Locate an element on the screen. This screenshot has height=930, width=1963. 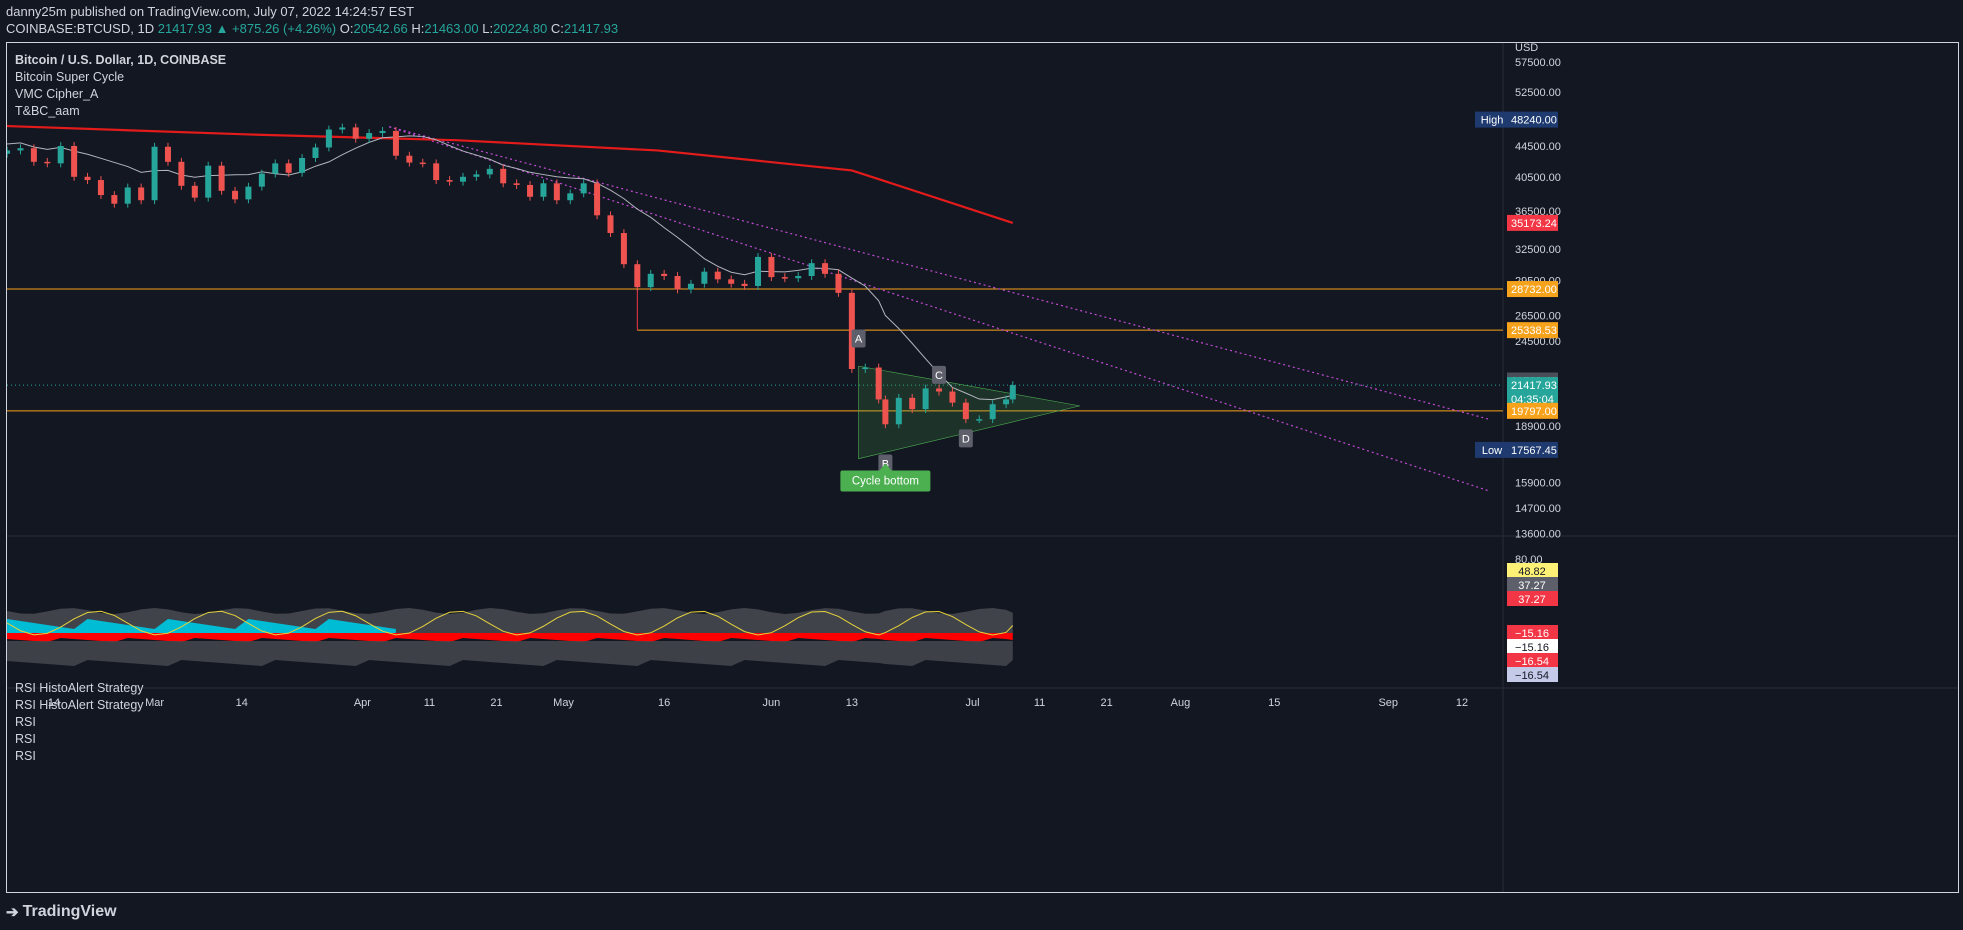
price-tag-value: 17567.45 is located at coordinates (1534, 451).